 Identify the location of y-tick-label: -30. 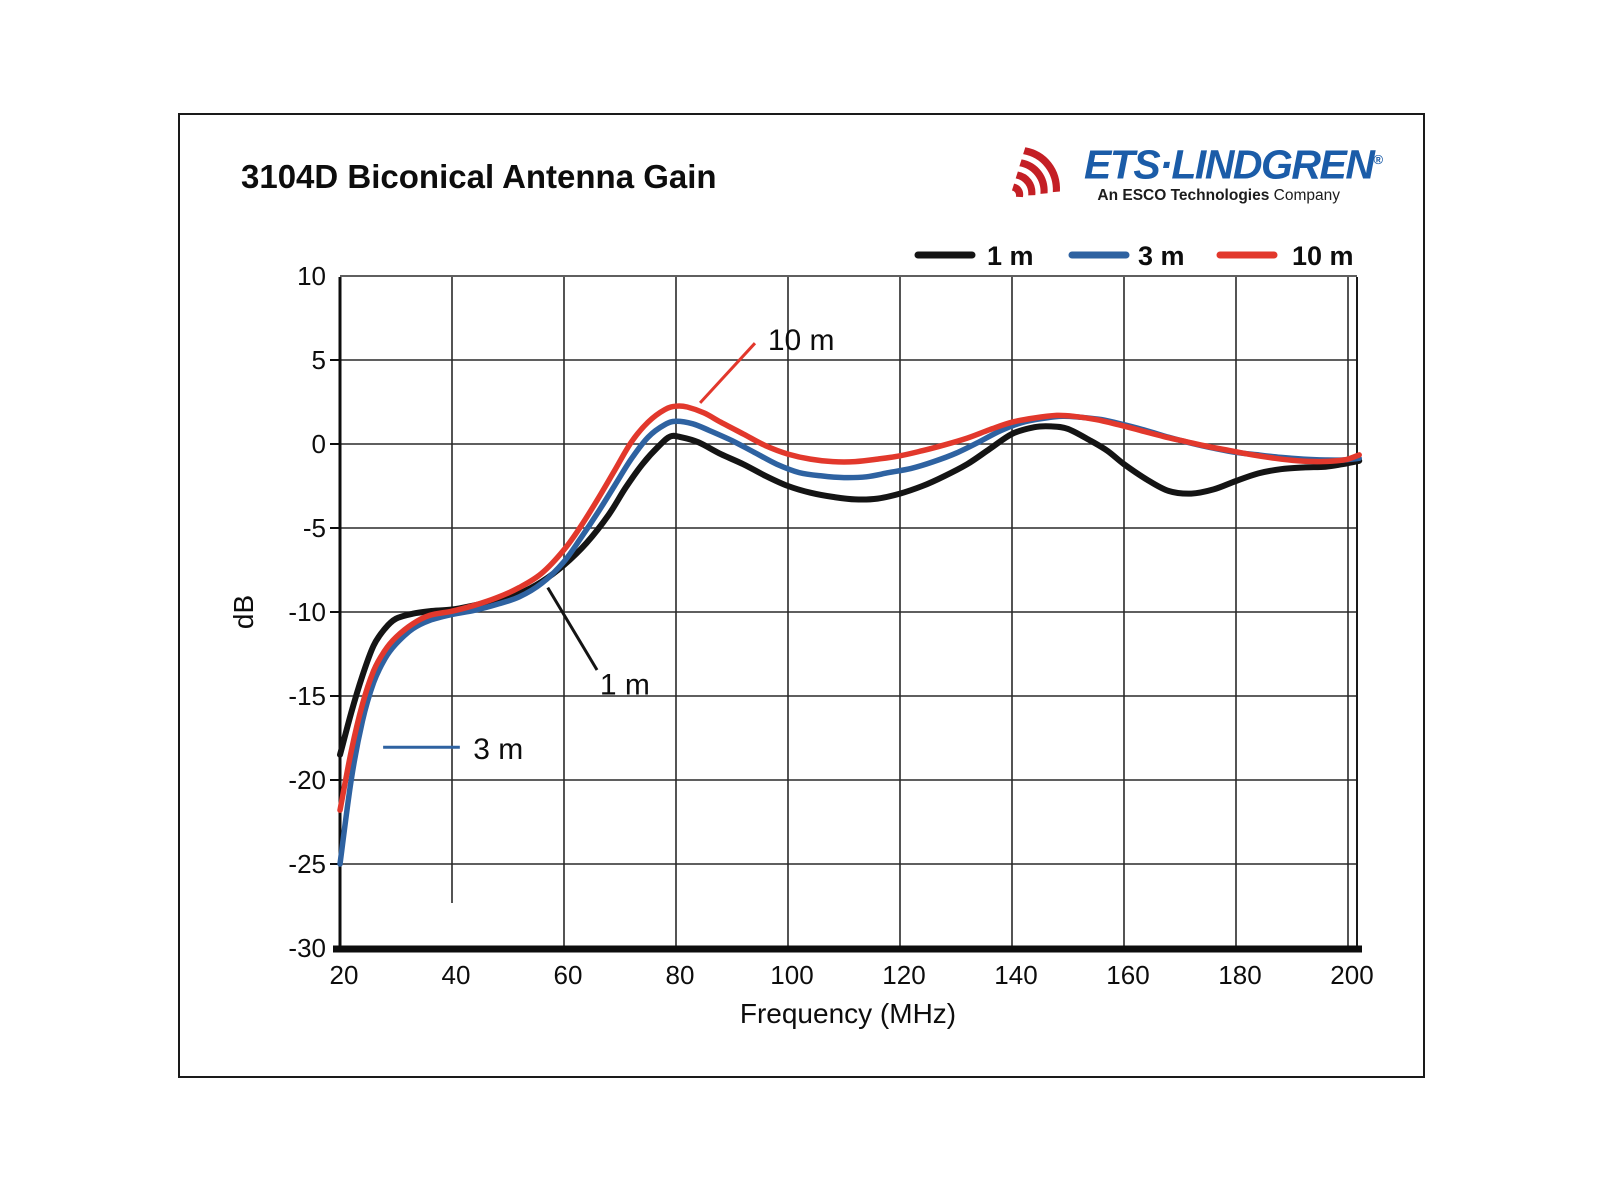
(307, 948).